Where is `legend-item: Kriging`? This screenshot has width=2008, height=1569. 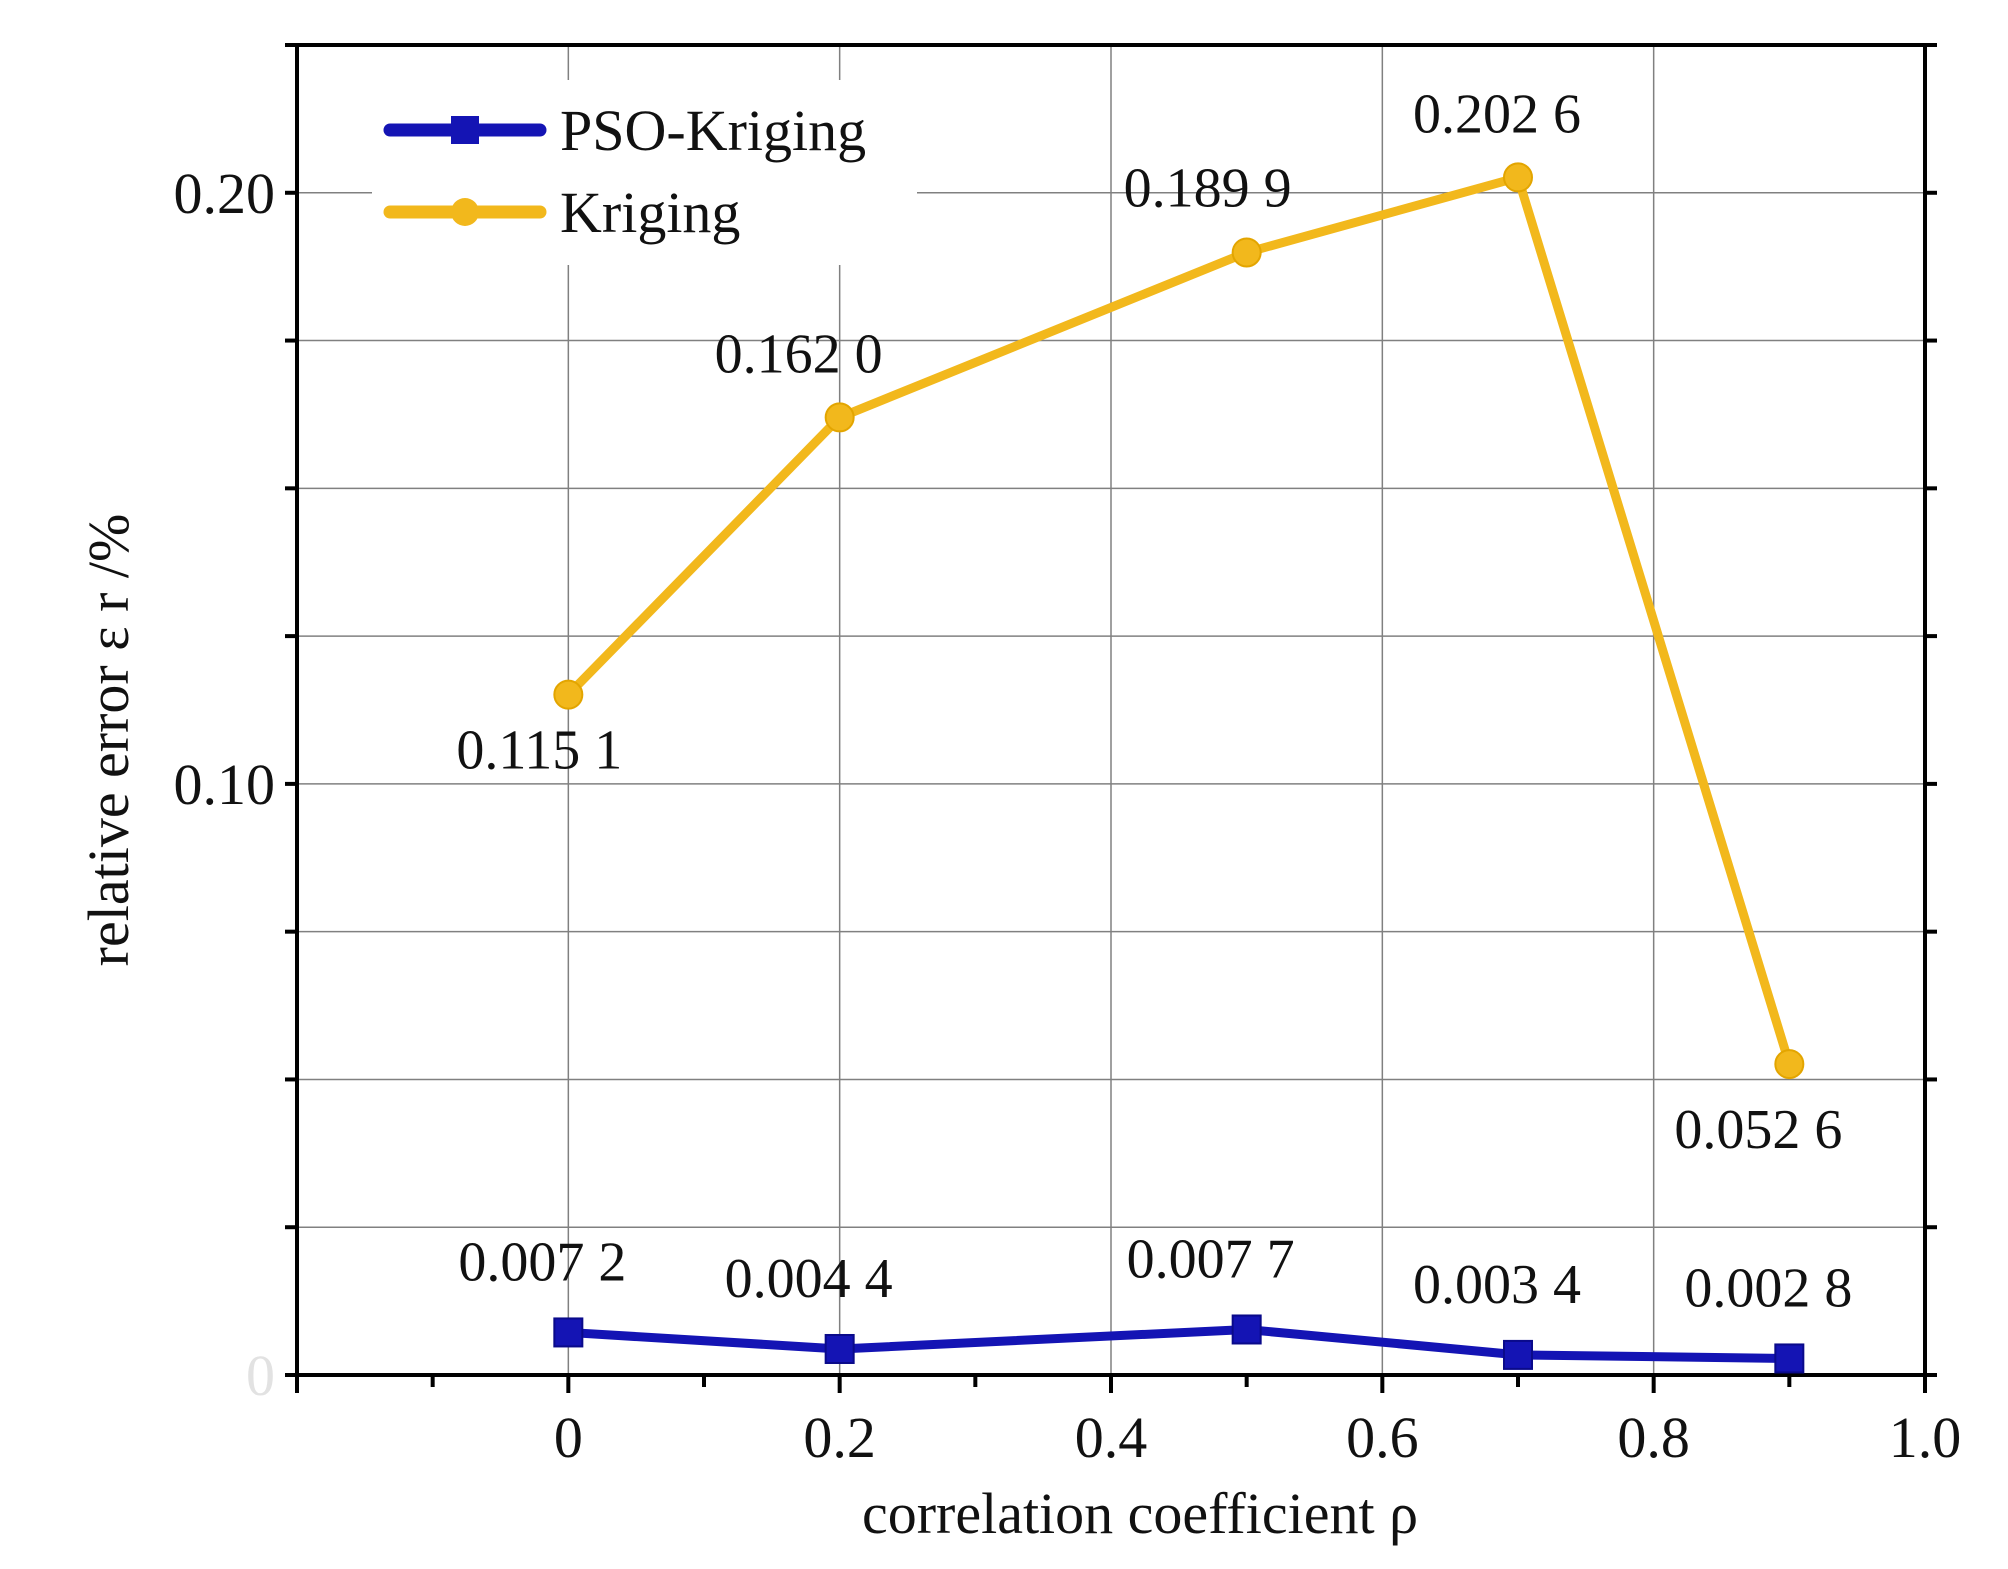 legend-item: Kriging is located at coordinates (561, 212).